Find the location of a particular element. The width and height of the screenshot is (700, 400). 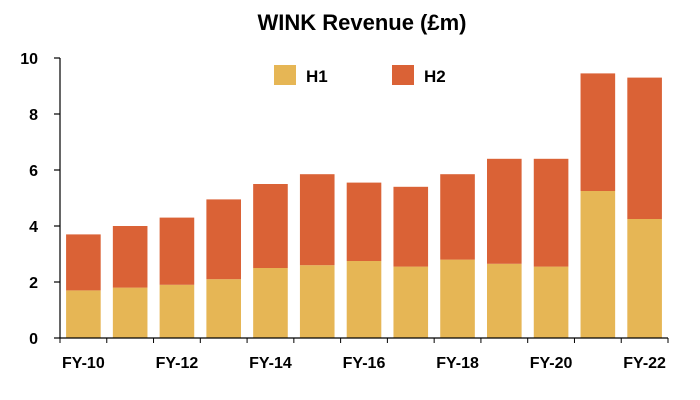

y-tick-label: 10 is located at coordinates (29, 59).